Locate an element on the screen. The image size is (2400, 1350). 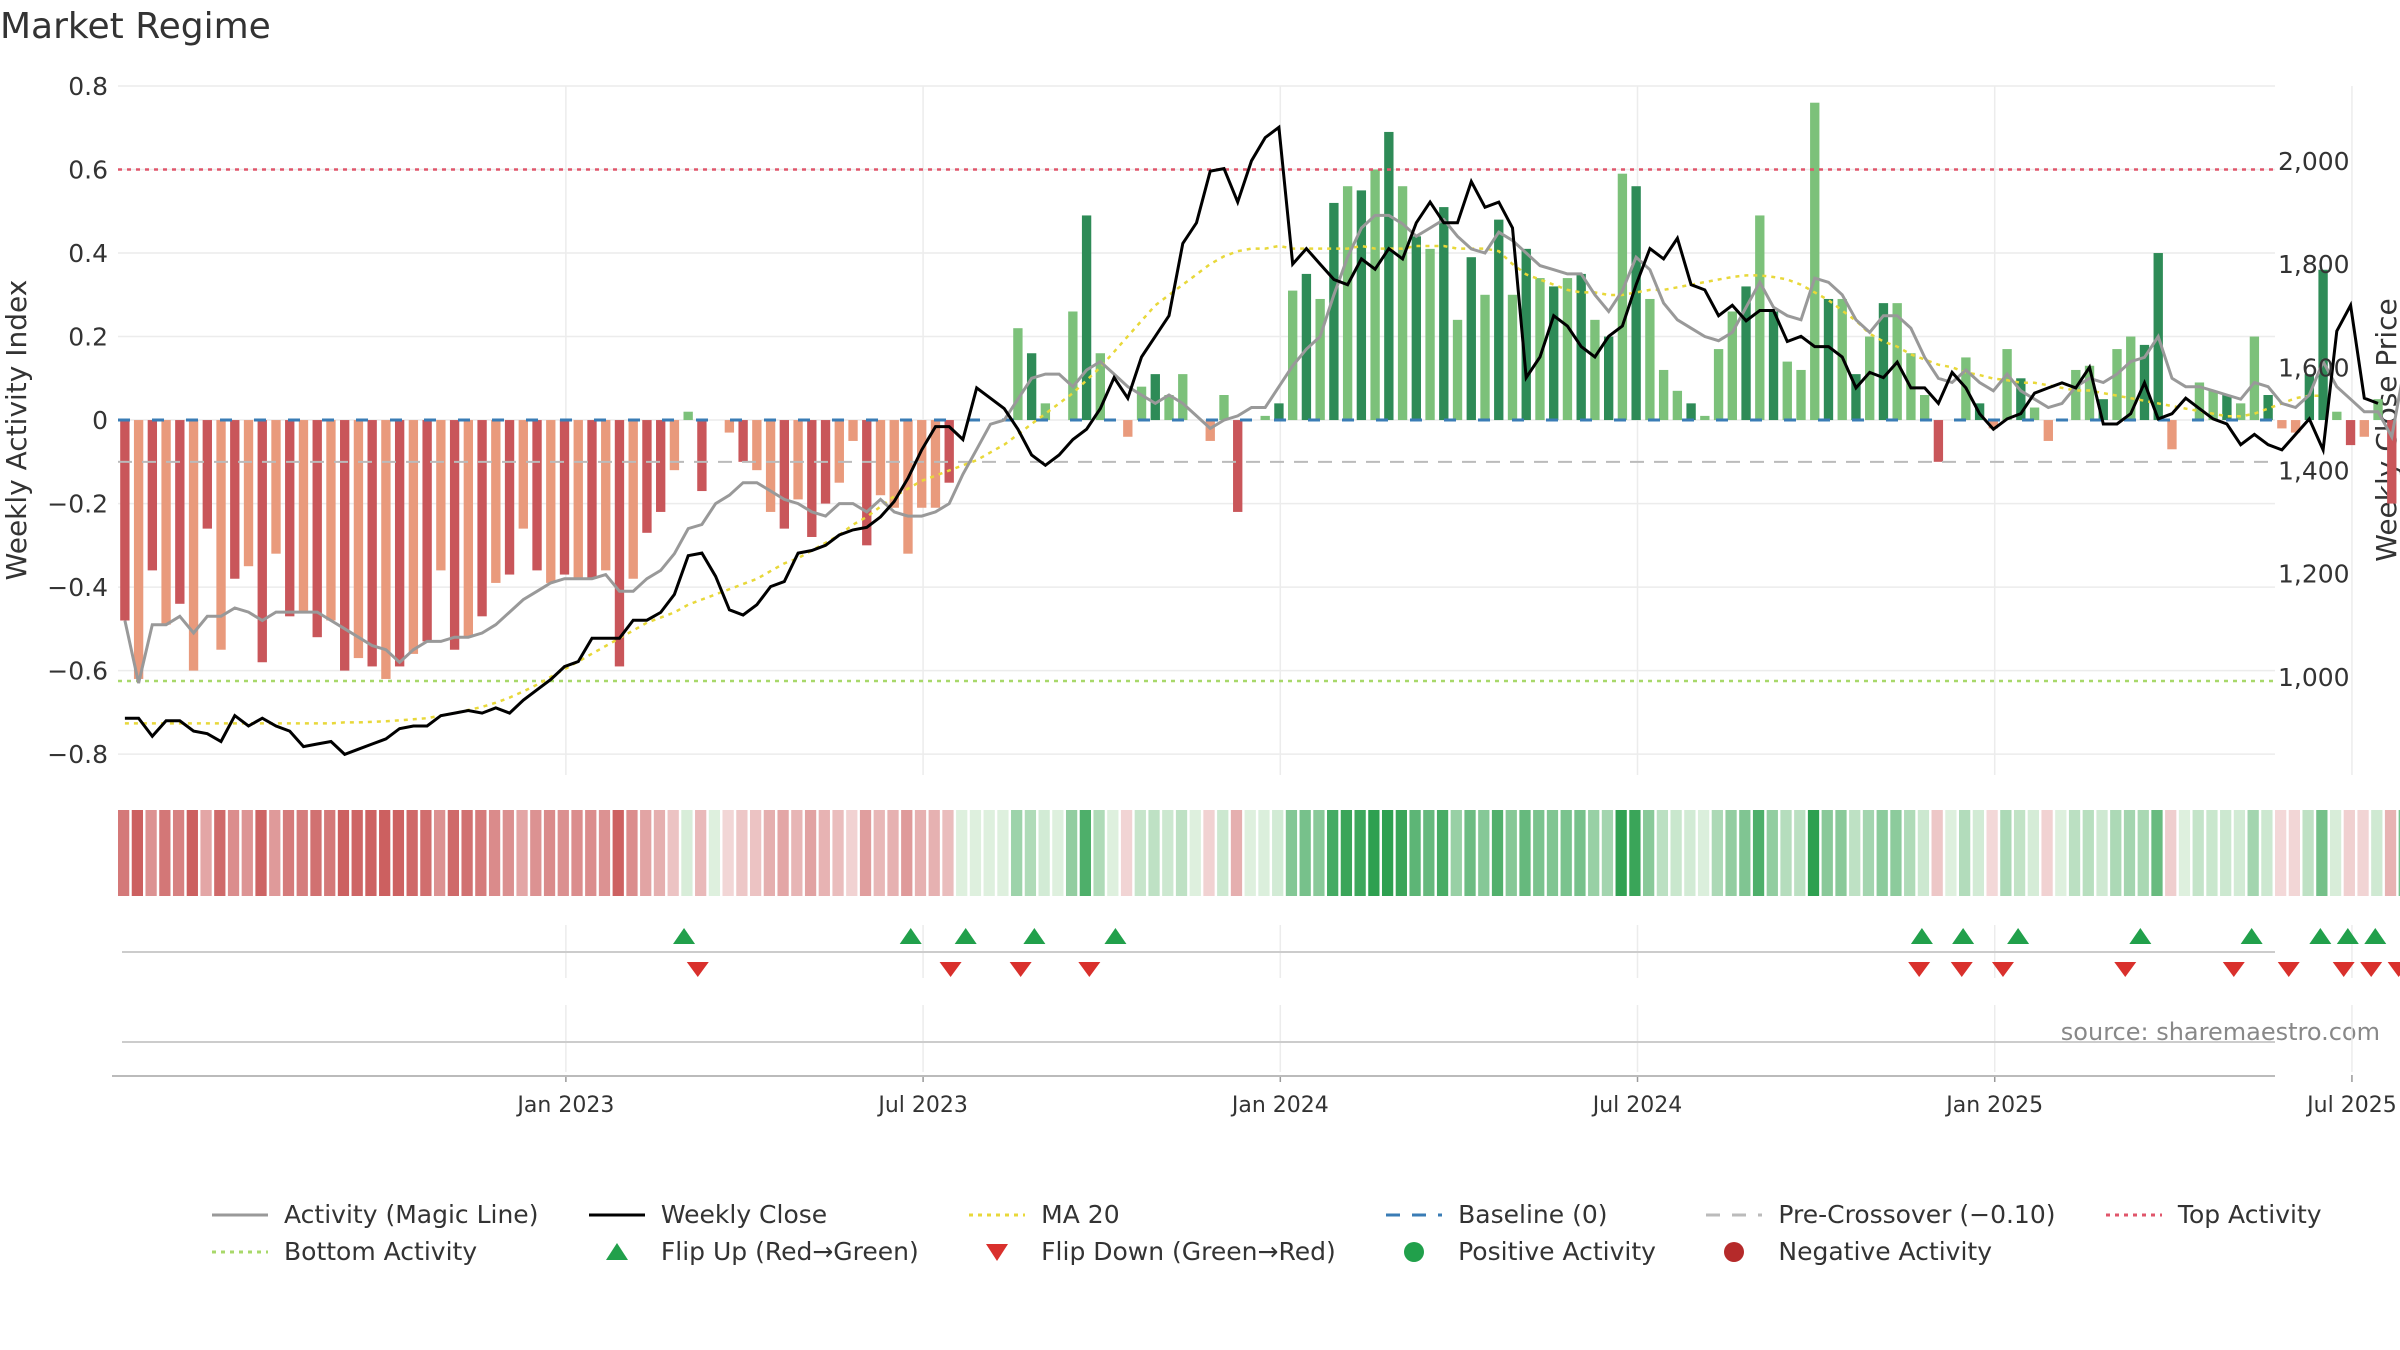
legend-label: Negative Activity is located at coordinates (1885, 1251).